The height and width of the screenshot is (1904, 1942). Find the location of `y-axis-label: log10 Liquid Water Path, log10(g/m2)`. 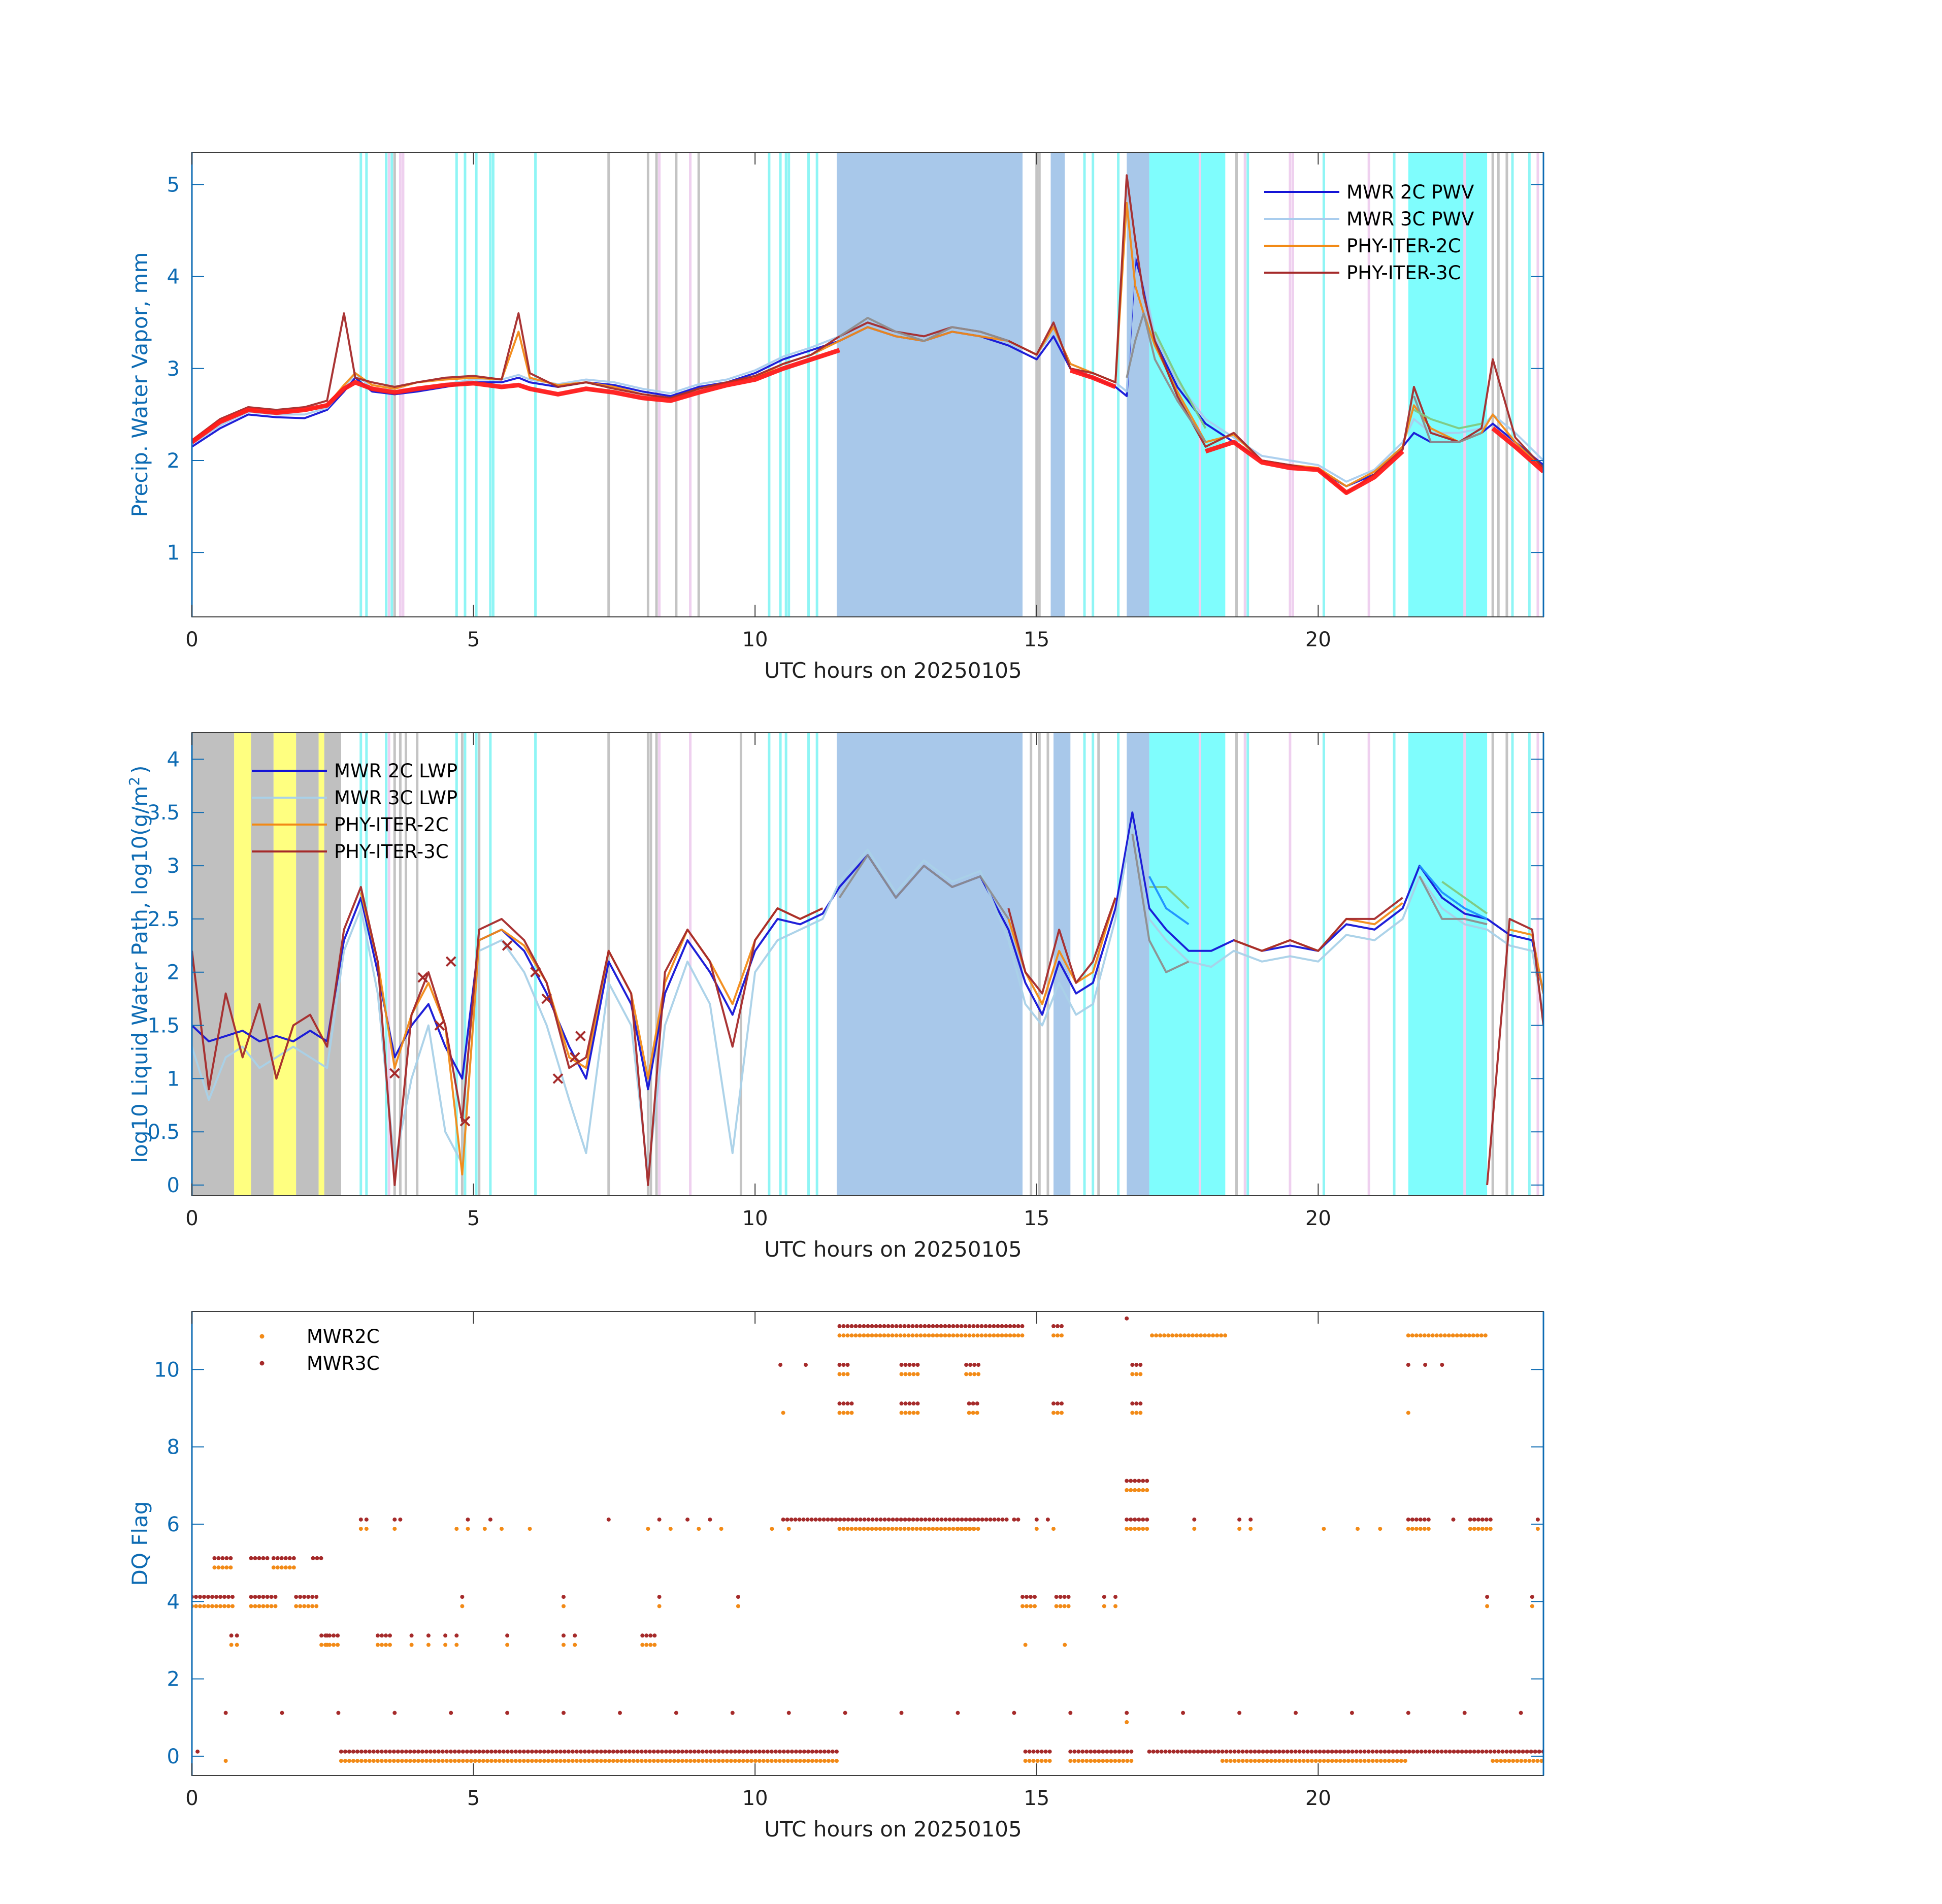

y-axis-label: log10 Liquid Water Path, log10(g/m2) is located at coordinates (139, 964).